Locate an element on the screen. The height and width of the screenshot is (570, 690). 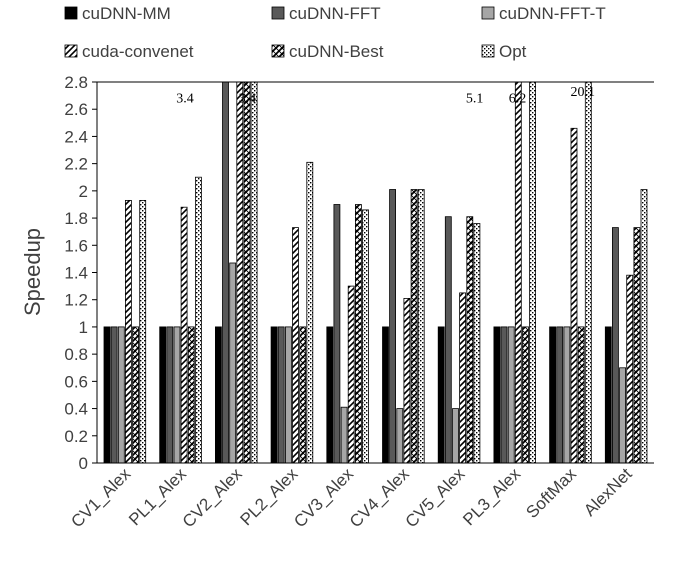
bar-cudnn-mm-softmax is located at coordinates (552, 395).